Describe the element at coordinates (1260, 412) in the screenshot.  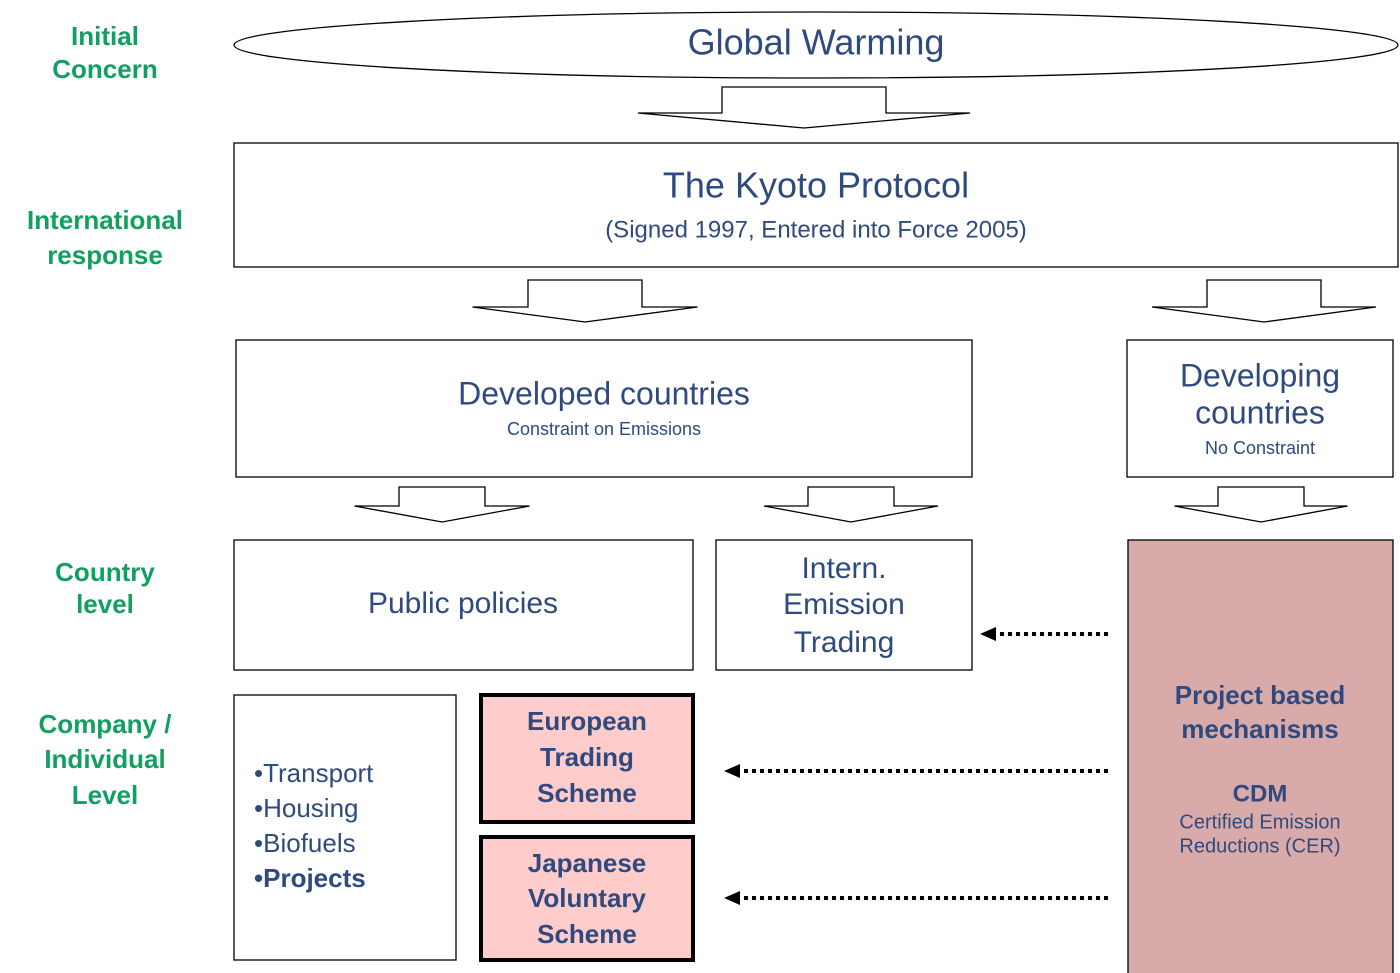
I see `node-title: countries` at that location.